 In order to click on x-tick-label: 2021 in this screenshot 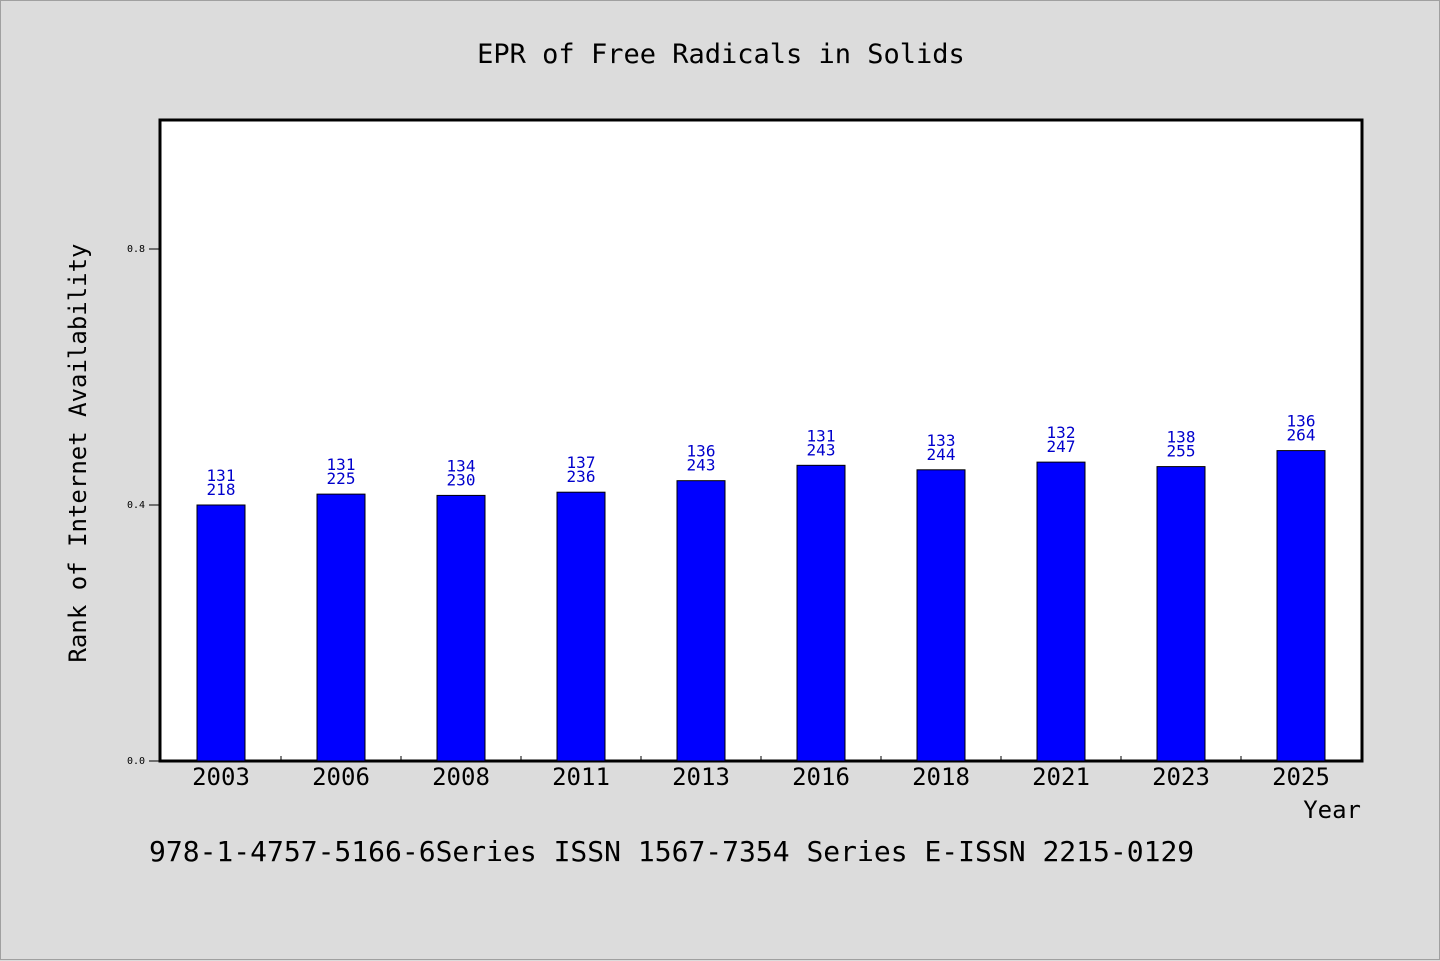, I will do `click(1061, 777)`.